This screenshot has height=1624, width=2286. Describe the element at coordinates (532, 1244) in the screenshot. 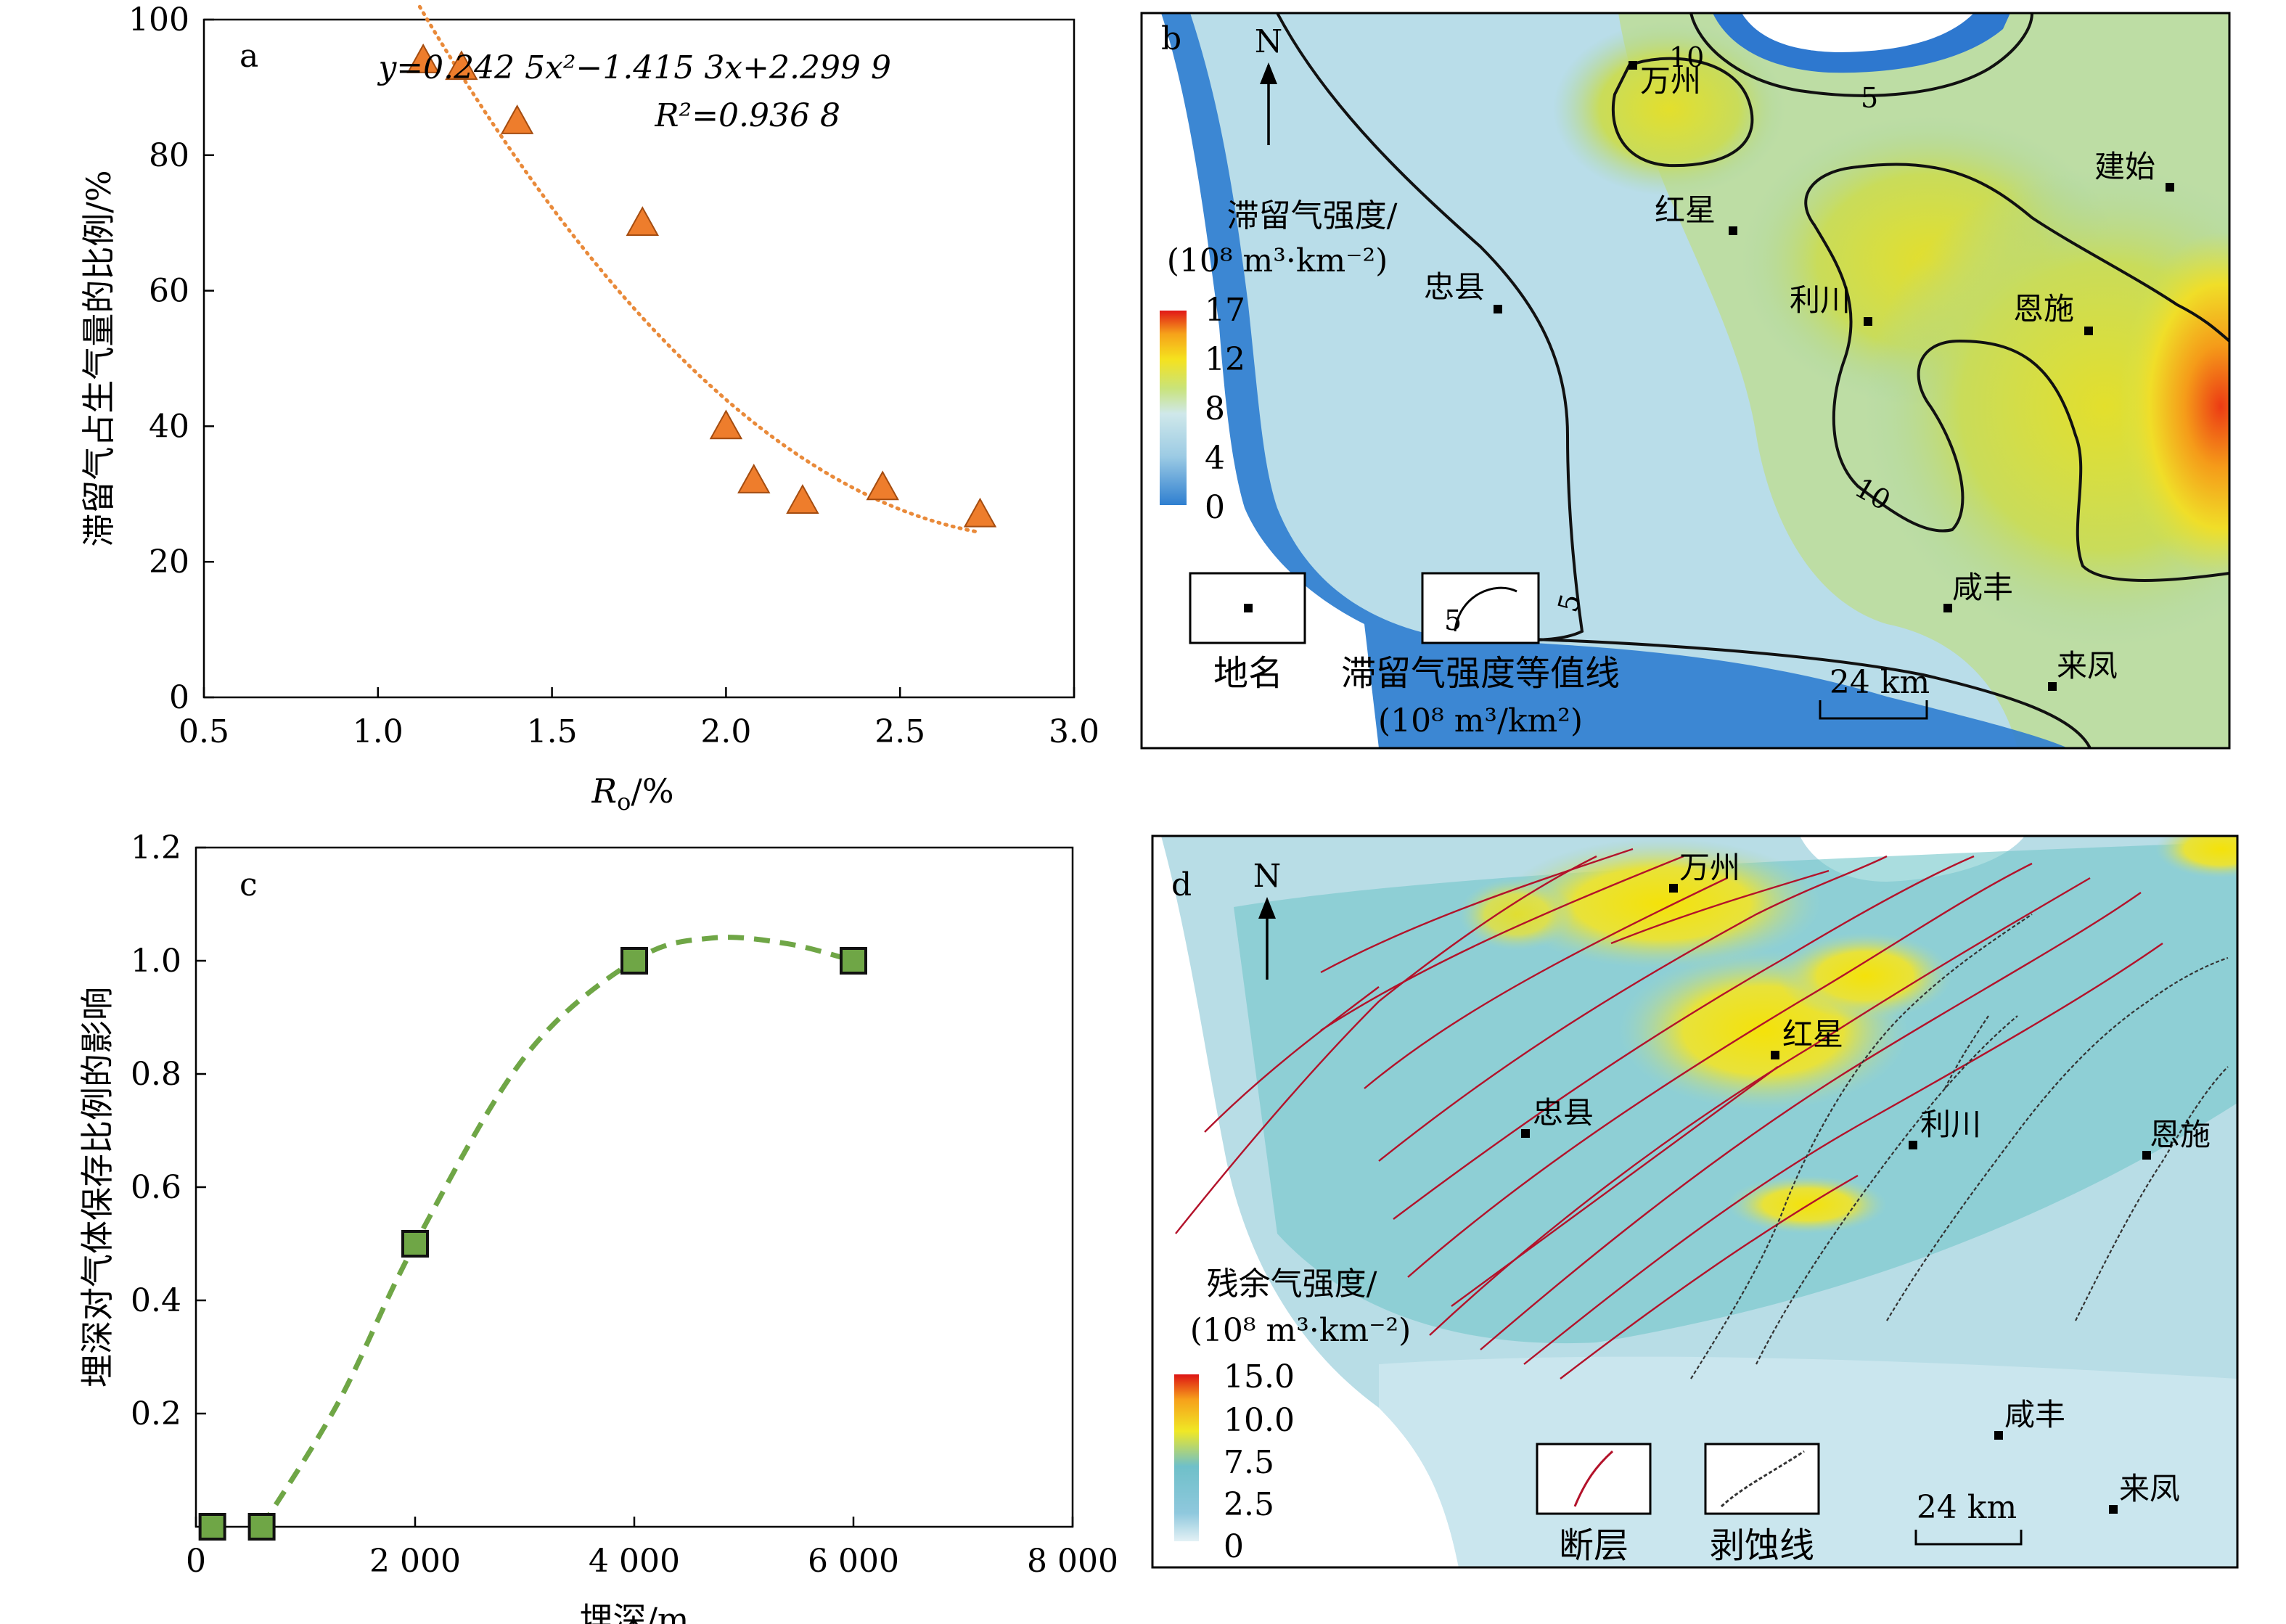

I see `panel-c-points` at that location.